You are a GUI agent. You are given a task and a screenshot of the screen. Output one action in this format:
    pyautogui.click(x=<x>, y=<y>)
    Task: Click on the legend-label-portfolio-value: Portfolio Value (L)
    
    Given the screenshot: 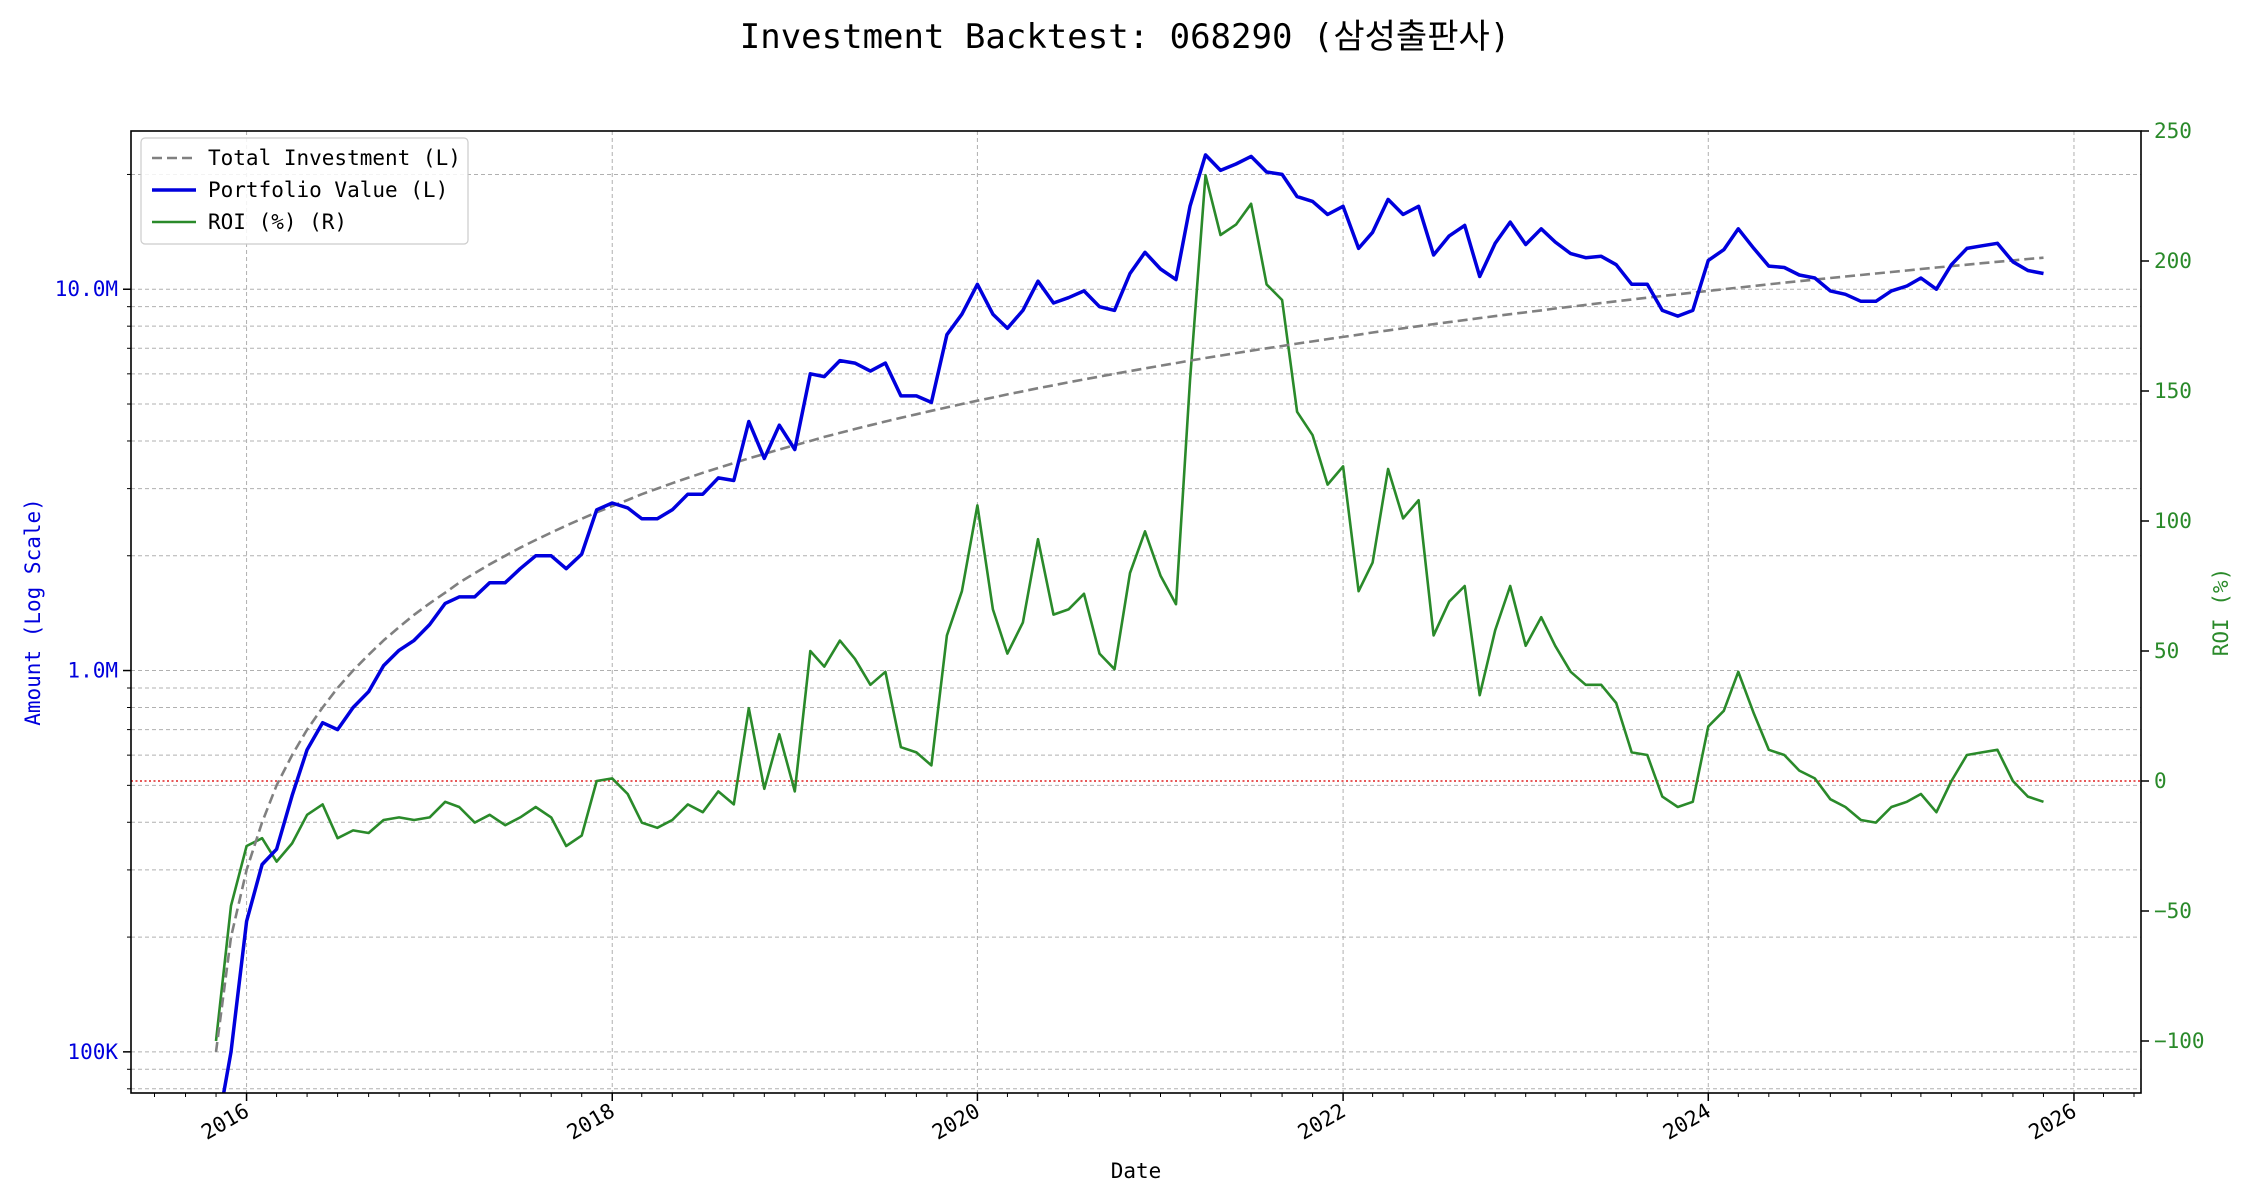 What is the action you would take?
    pyautogui.click(x=328, y=190)
    